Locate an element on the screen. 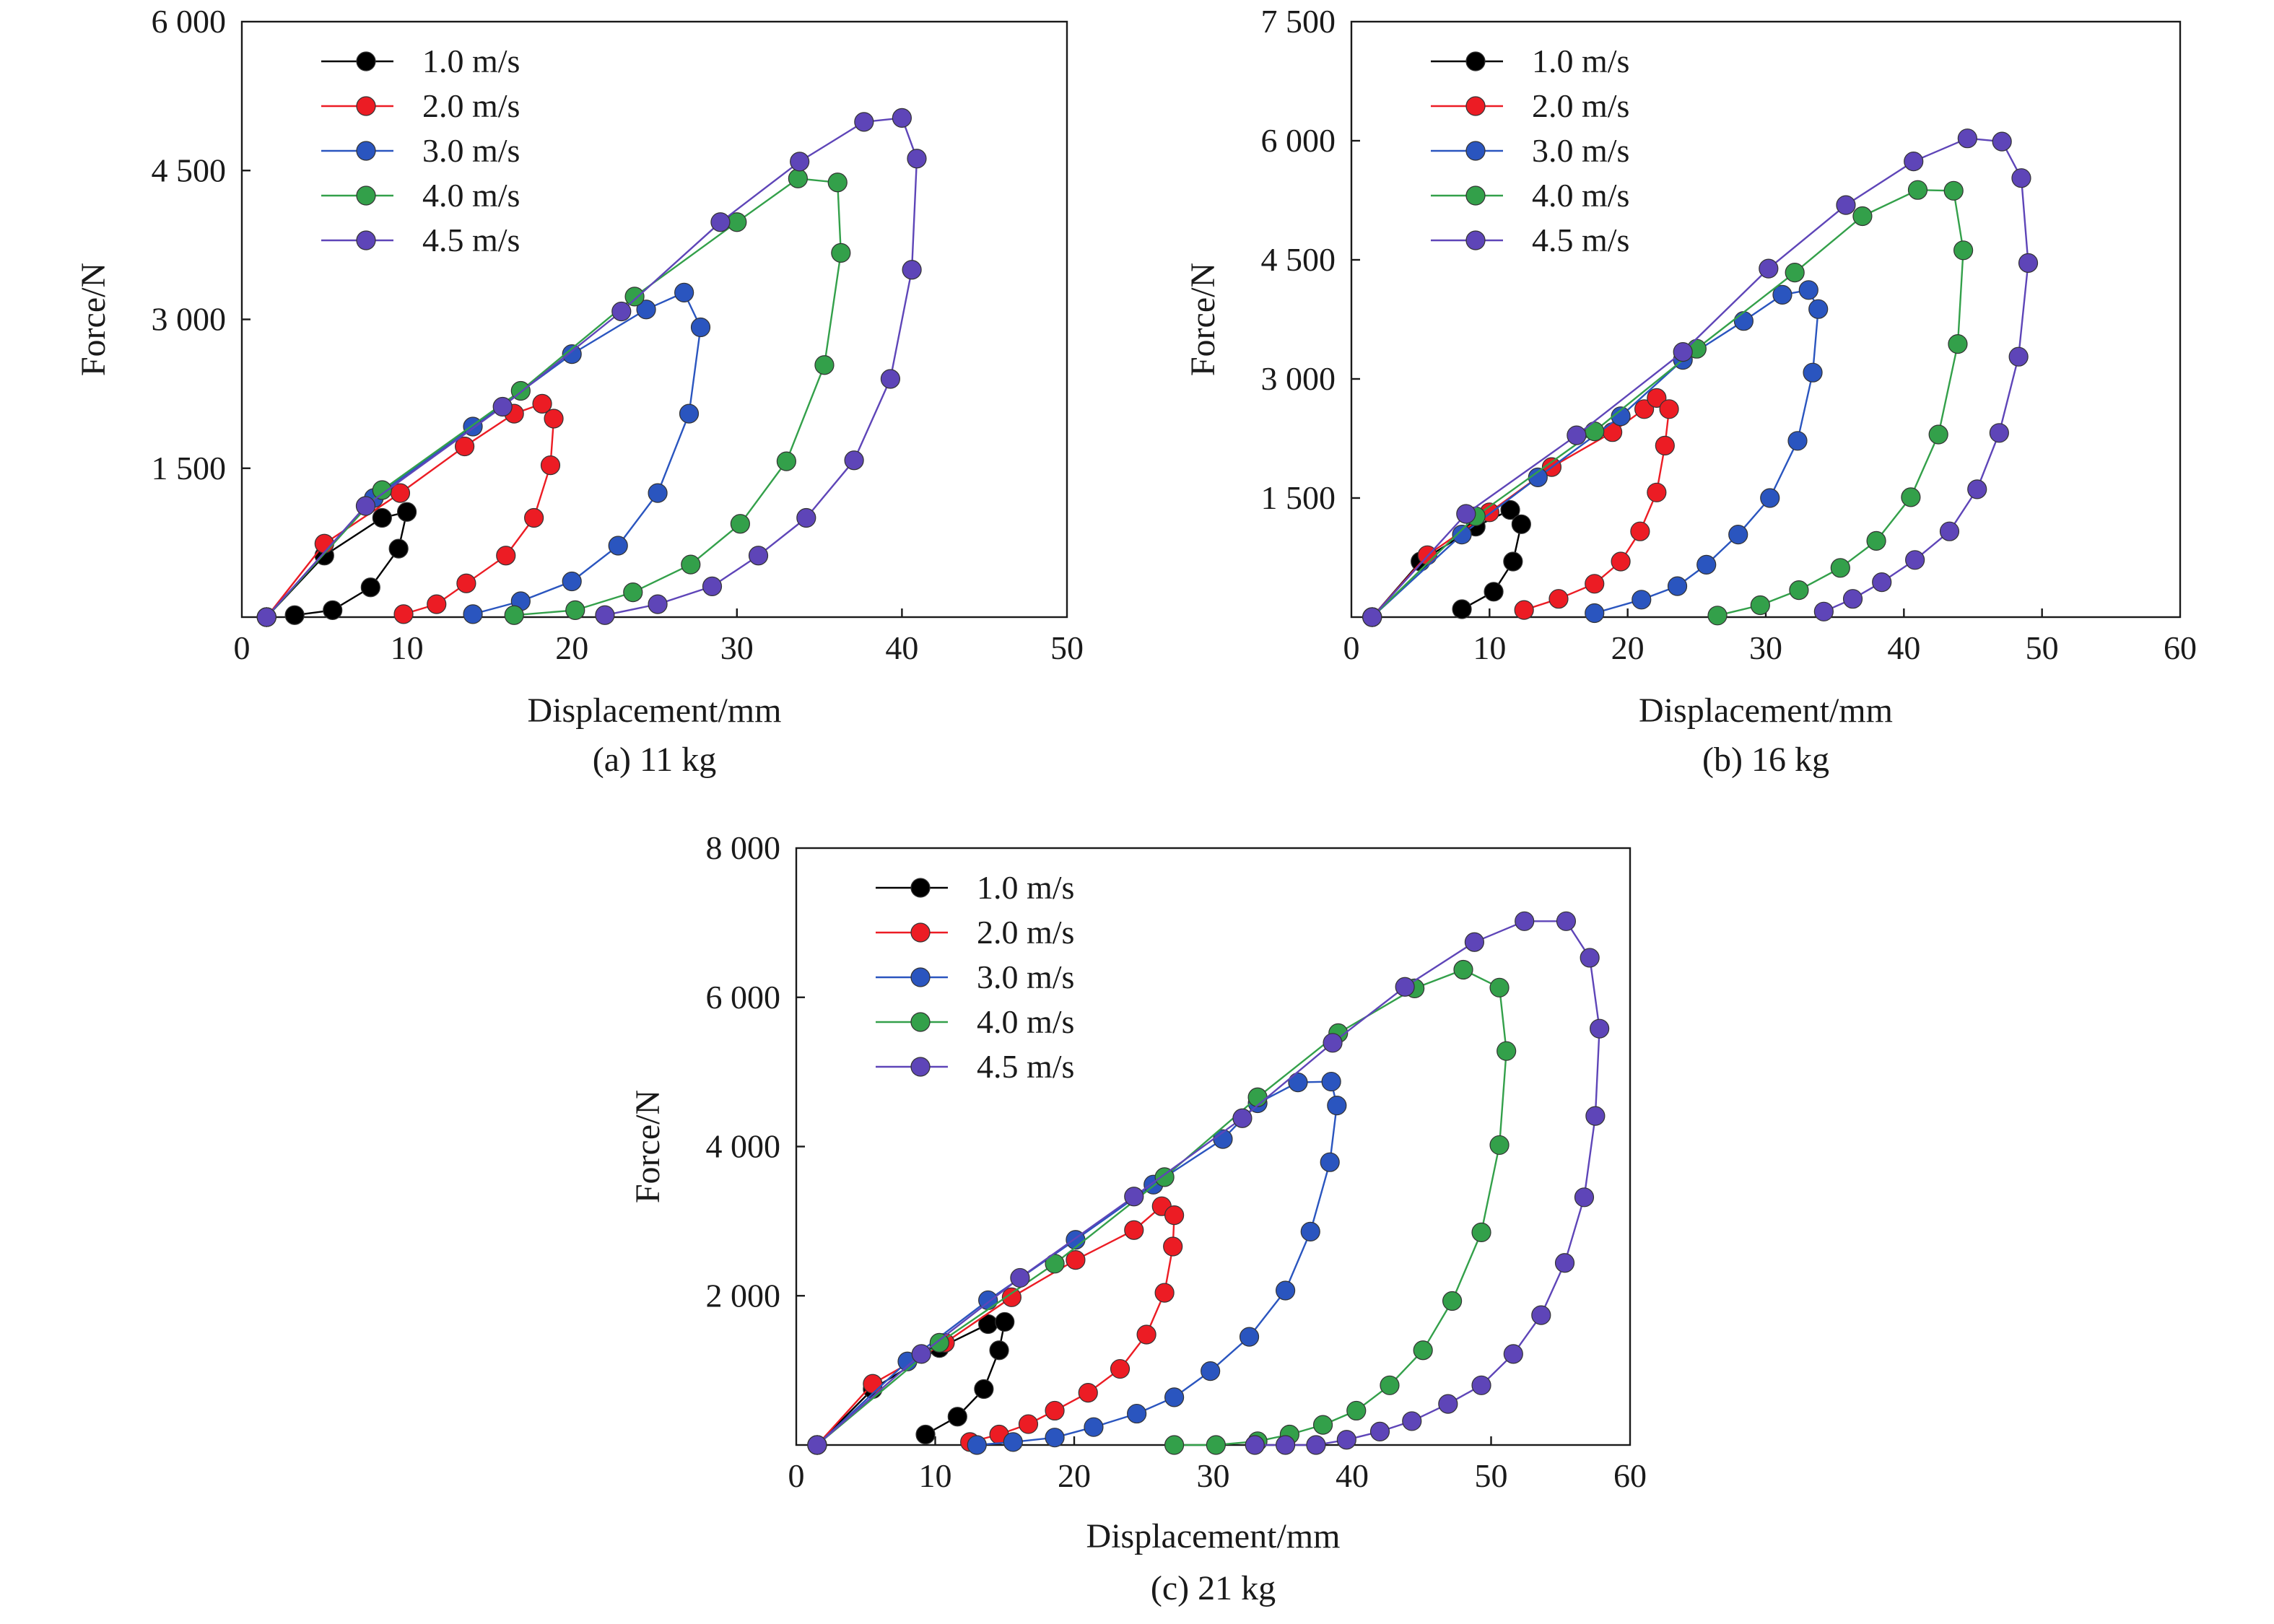 The width and height of the screenshot is (2274, 1624). x-tick-label: 40 is located at coordinates (1904, 647).